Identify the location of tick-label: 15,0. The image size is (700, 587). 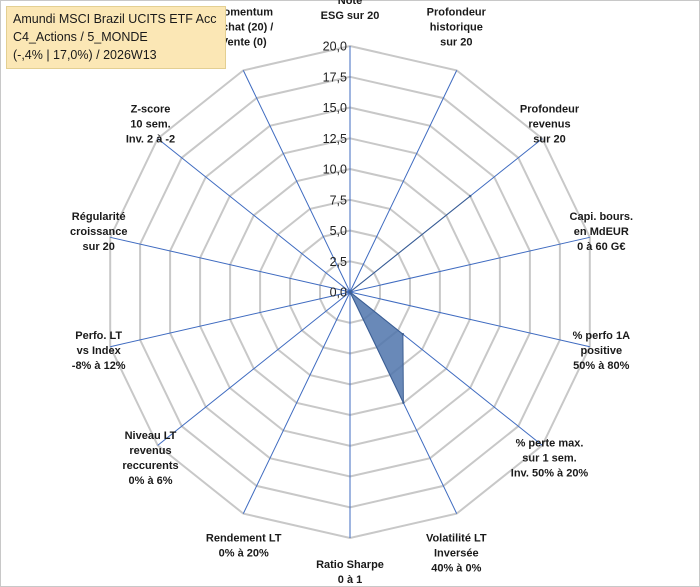
(335, 108).